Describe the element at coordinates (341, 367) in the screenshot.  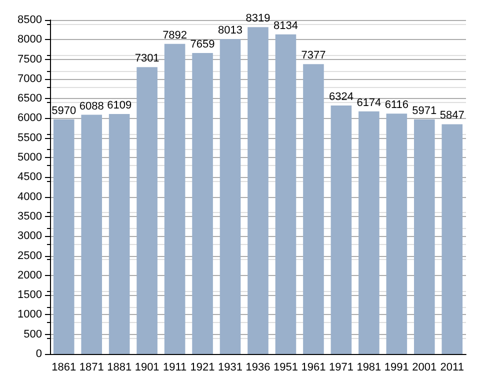
I see `x-tick-label: 1971` at that location.